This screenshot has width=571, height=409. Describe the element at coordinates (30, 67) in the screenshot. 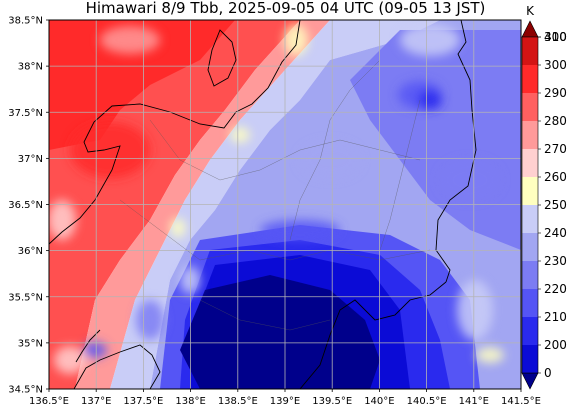

I see `lat-tick-label: 38°N` at that location.